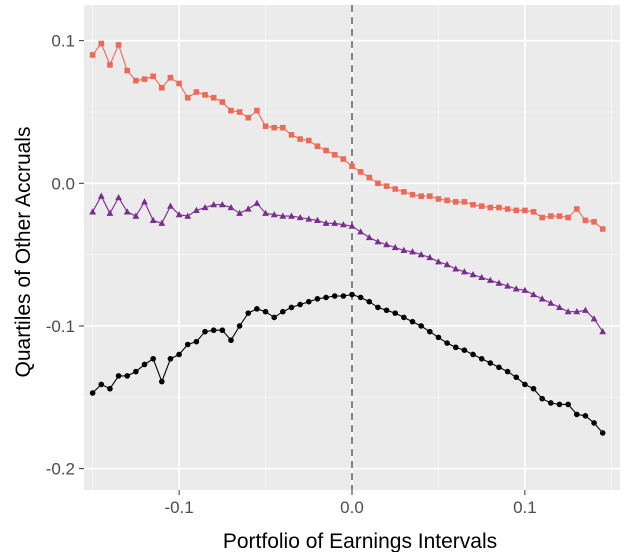  I want to click on y-tick-label: -0.2, so click(60, 469).